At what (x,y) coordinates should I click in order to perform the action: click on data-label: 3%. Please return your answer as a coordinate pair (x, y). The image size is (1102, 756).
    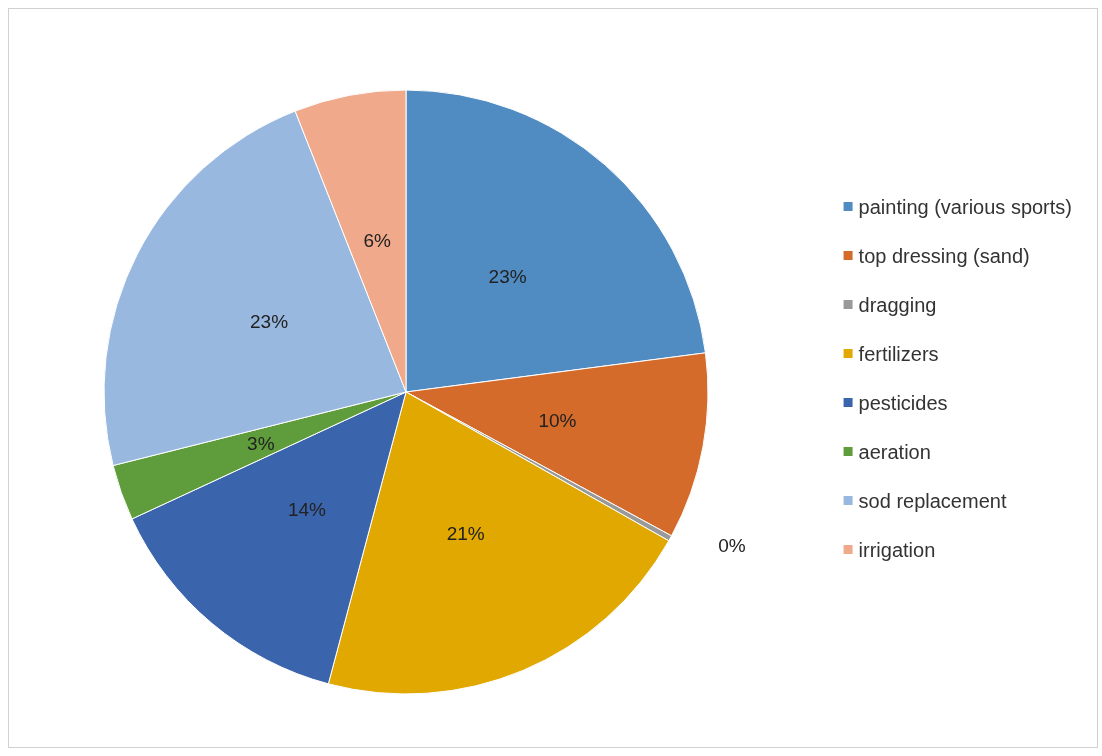
    Looking at the image, I should click on (261, 443).